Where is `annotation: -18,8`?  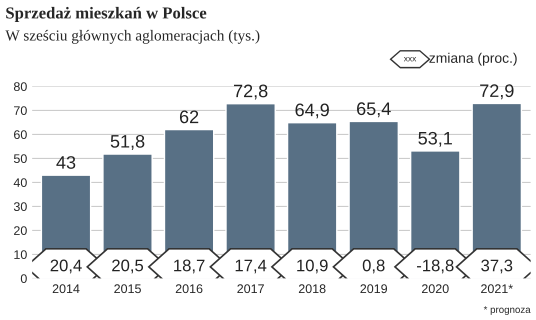 annotation: -18,8 is located at coordinates (435, 267).